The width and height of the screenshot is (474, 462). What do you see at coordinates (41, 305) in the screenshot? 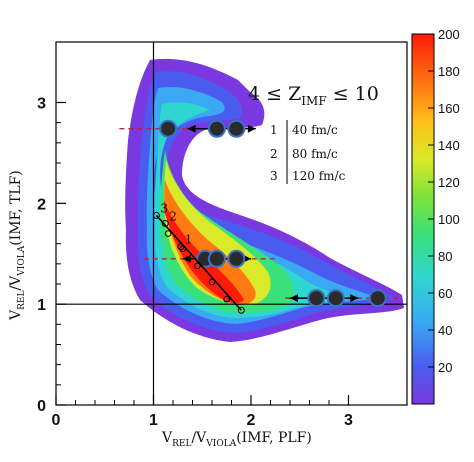
I see `y-tick-label: 1` at bounding box center [41, 305].